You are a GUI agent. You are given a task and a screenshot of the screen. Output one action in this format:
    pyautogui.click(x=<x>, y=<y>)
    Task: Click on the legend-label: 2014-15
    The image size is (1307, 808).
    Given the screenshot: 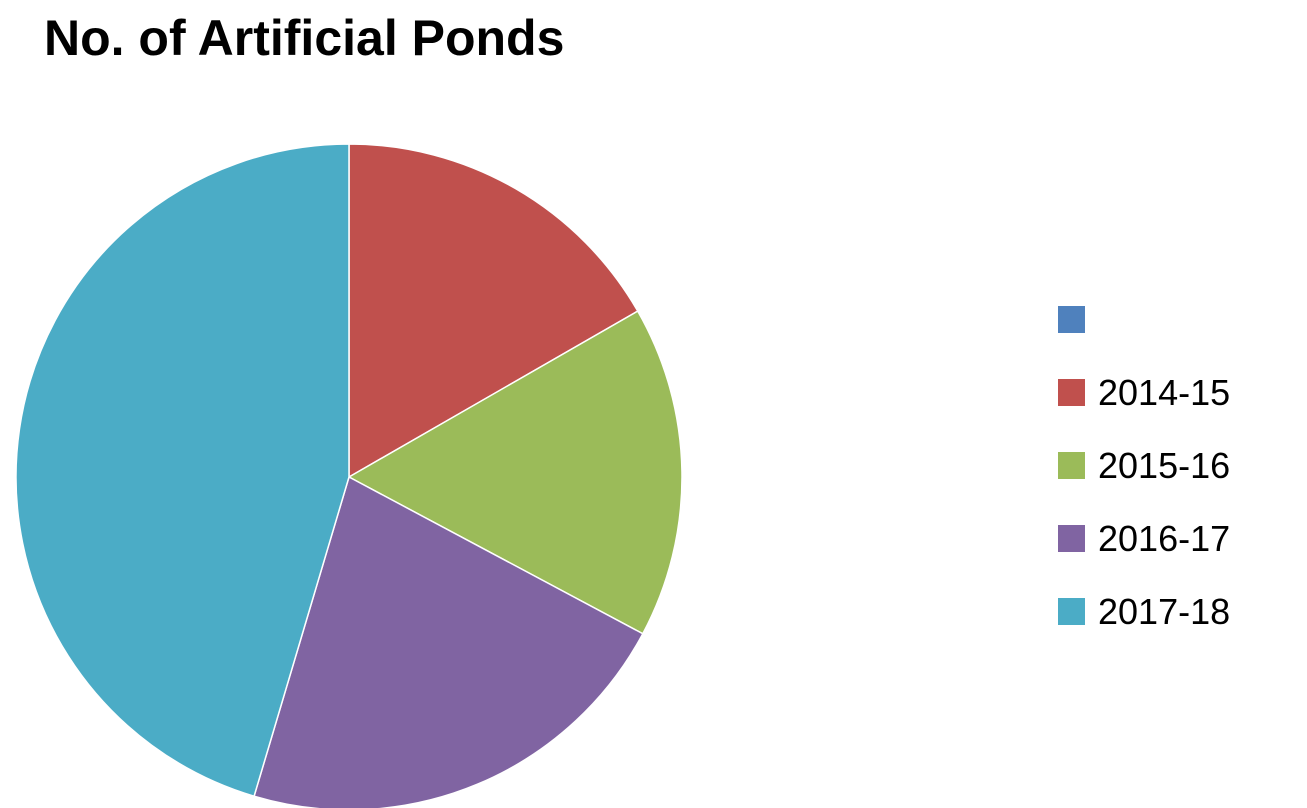 What is the action you would take?
    pyautogui.click(x=1164, y=393)
    